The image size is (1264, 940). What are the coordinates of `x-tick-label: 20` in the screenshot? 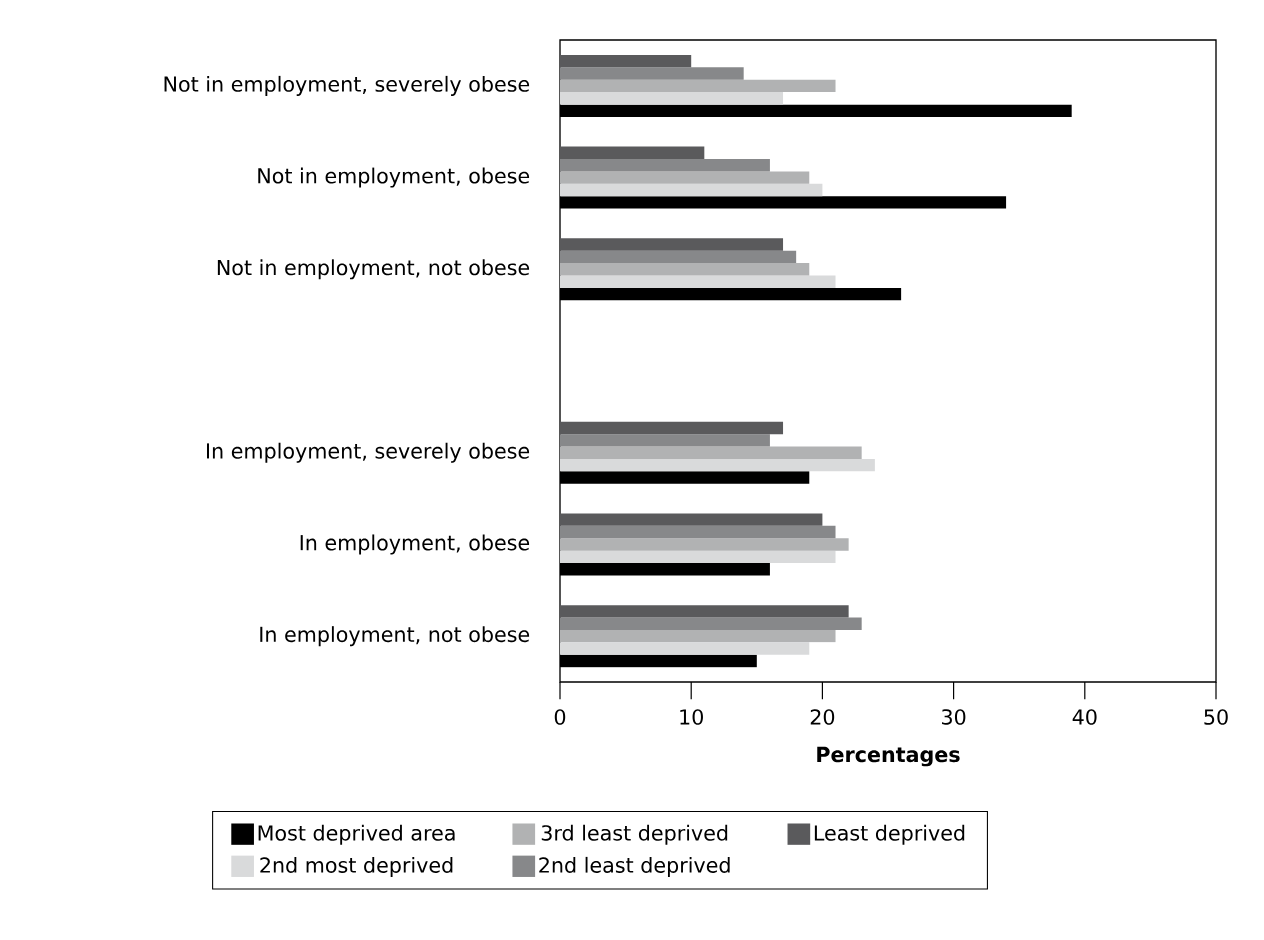 It's located at (822, 717).